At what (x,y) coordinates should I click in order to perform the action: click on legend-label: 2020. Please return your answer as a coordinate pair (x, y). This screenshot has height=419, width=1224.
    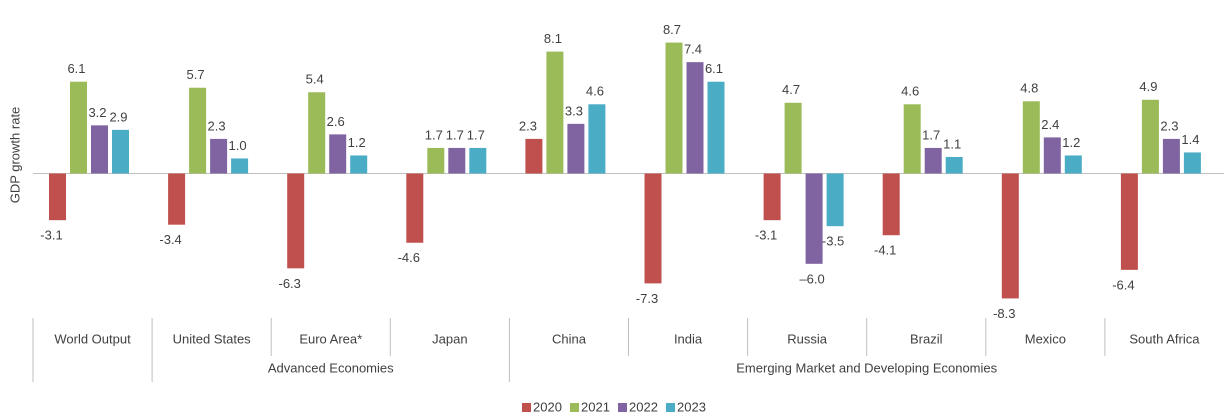
    Looking at the image, I should click on (547, 406).